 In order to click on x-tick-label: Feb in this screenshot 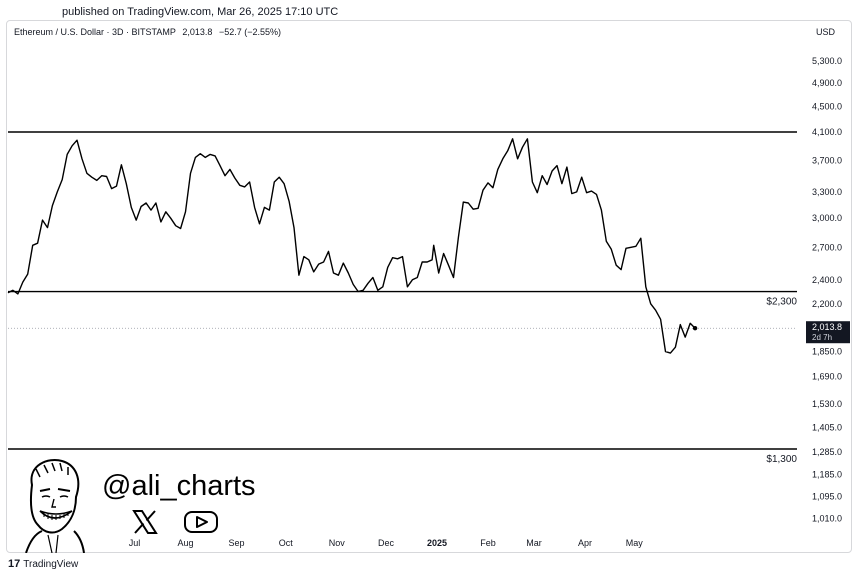, I will do `click(488, 543)`.